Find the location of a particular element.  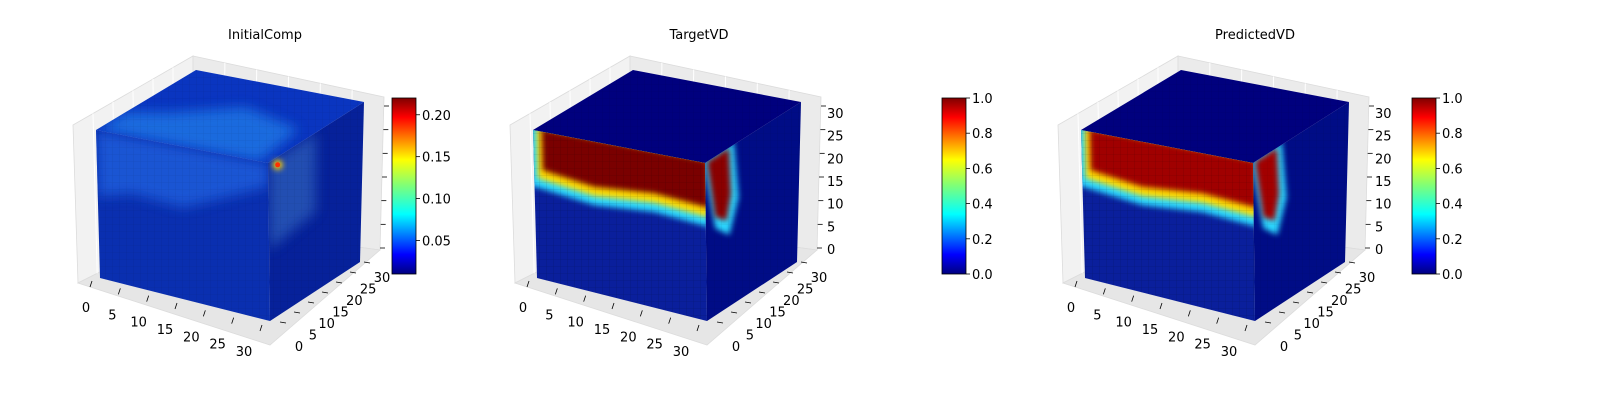

colorbar-tick-label: 0.05 is located at coordinates (436, 241).